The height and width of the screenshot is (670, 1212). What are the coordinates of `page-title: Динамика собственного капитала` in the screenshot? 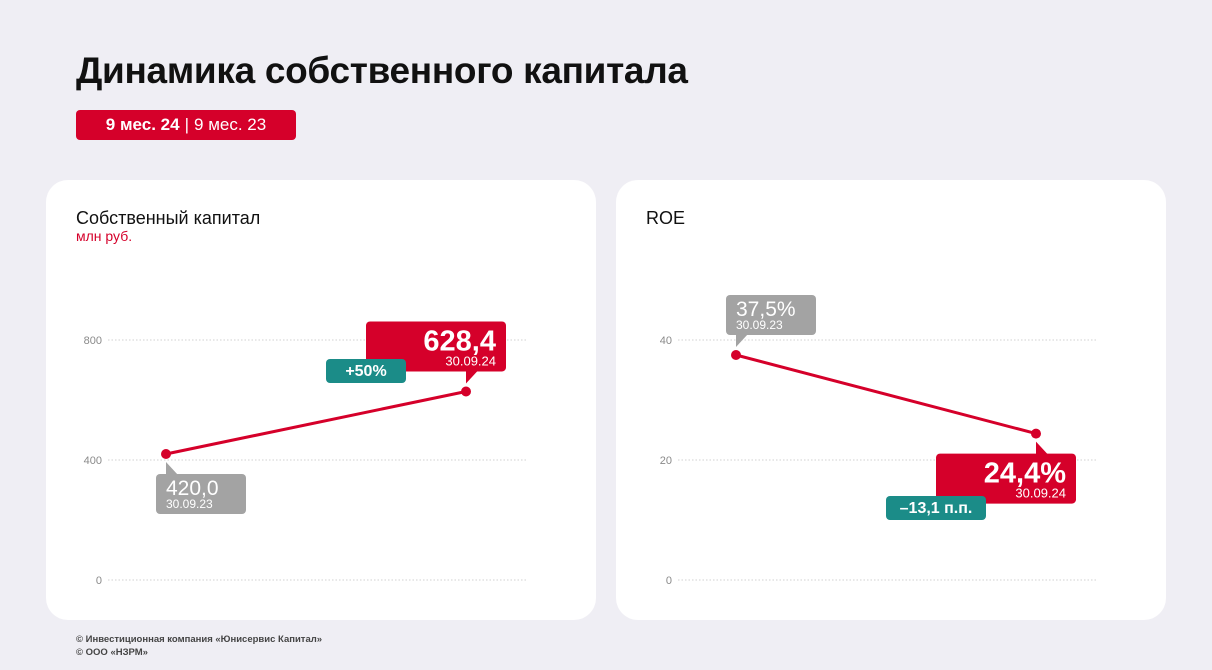 It's located at (382, 70).